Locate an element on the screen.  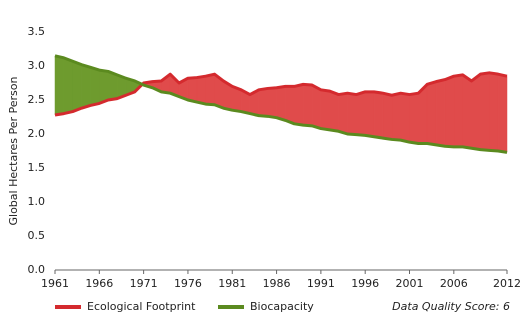
y-tick-label: 3.5 is located at coordinates (37, 31).